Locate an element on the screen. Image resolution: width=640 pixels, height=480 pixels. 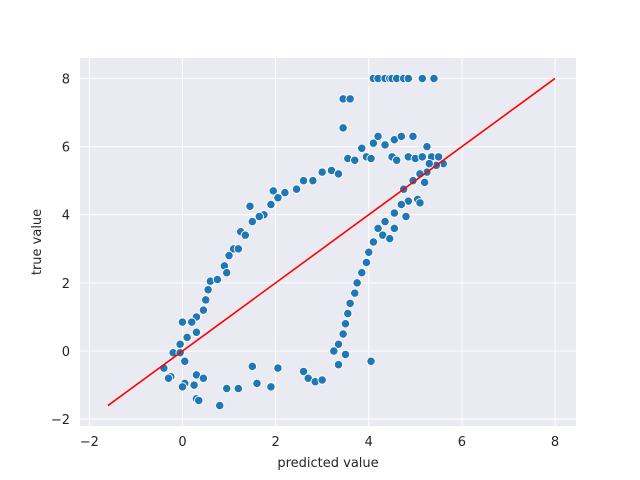
y-tick-label: 6 is located at coordinates (66, 148).